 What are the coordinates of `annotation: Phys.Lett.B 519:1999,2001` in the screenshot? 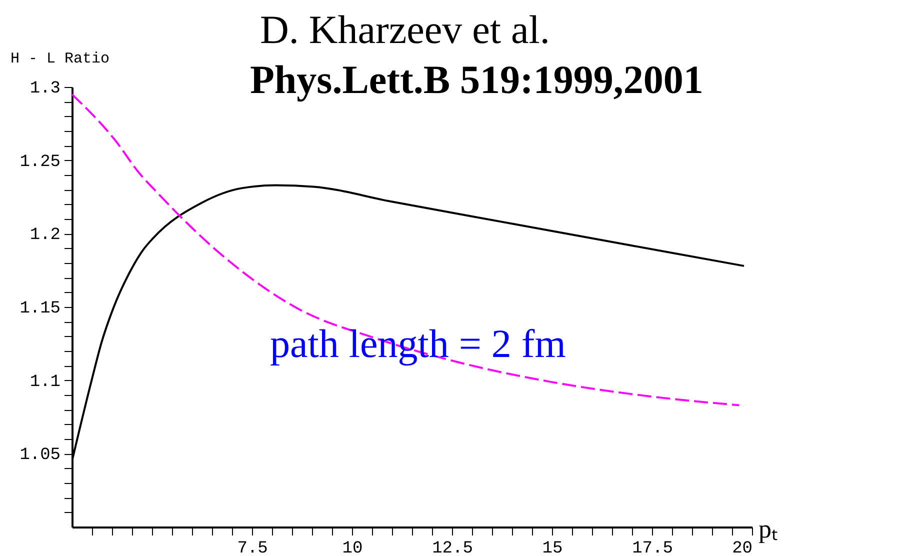 It's located at (477, 79).